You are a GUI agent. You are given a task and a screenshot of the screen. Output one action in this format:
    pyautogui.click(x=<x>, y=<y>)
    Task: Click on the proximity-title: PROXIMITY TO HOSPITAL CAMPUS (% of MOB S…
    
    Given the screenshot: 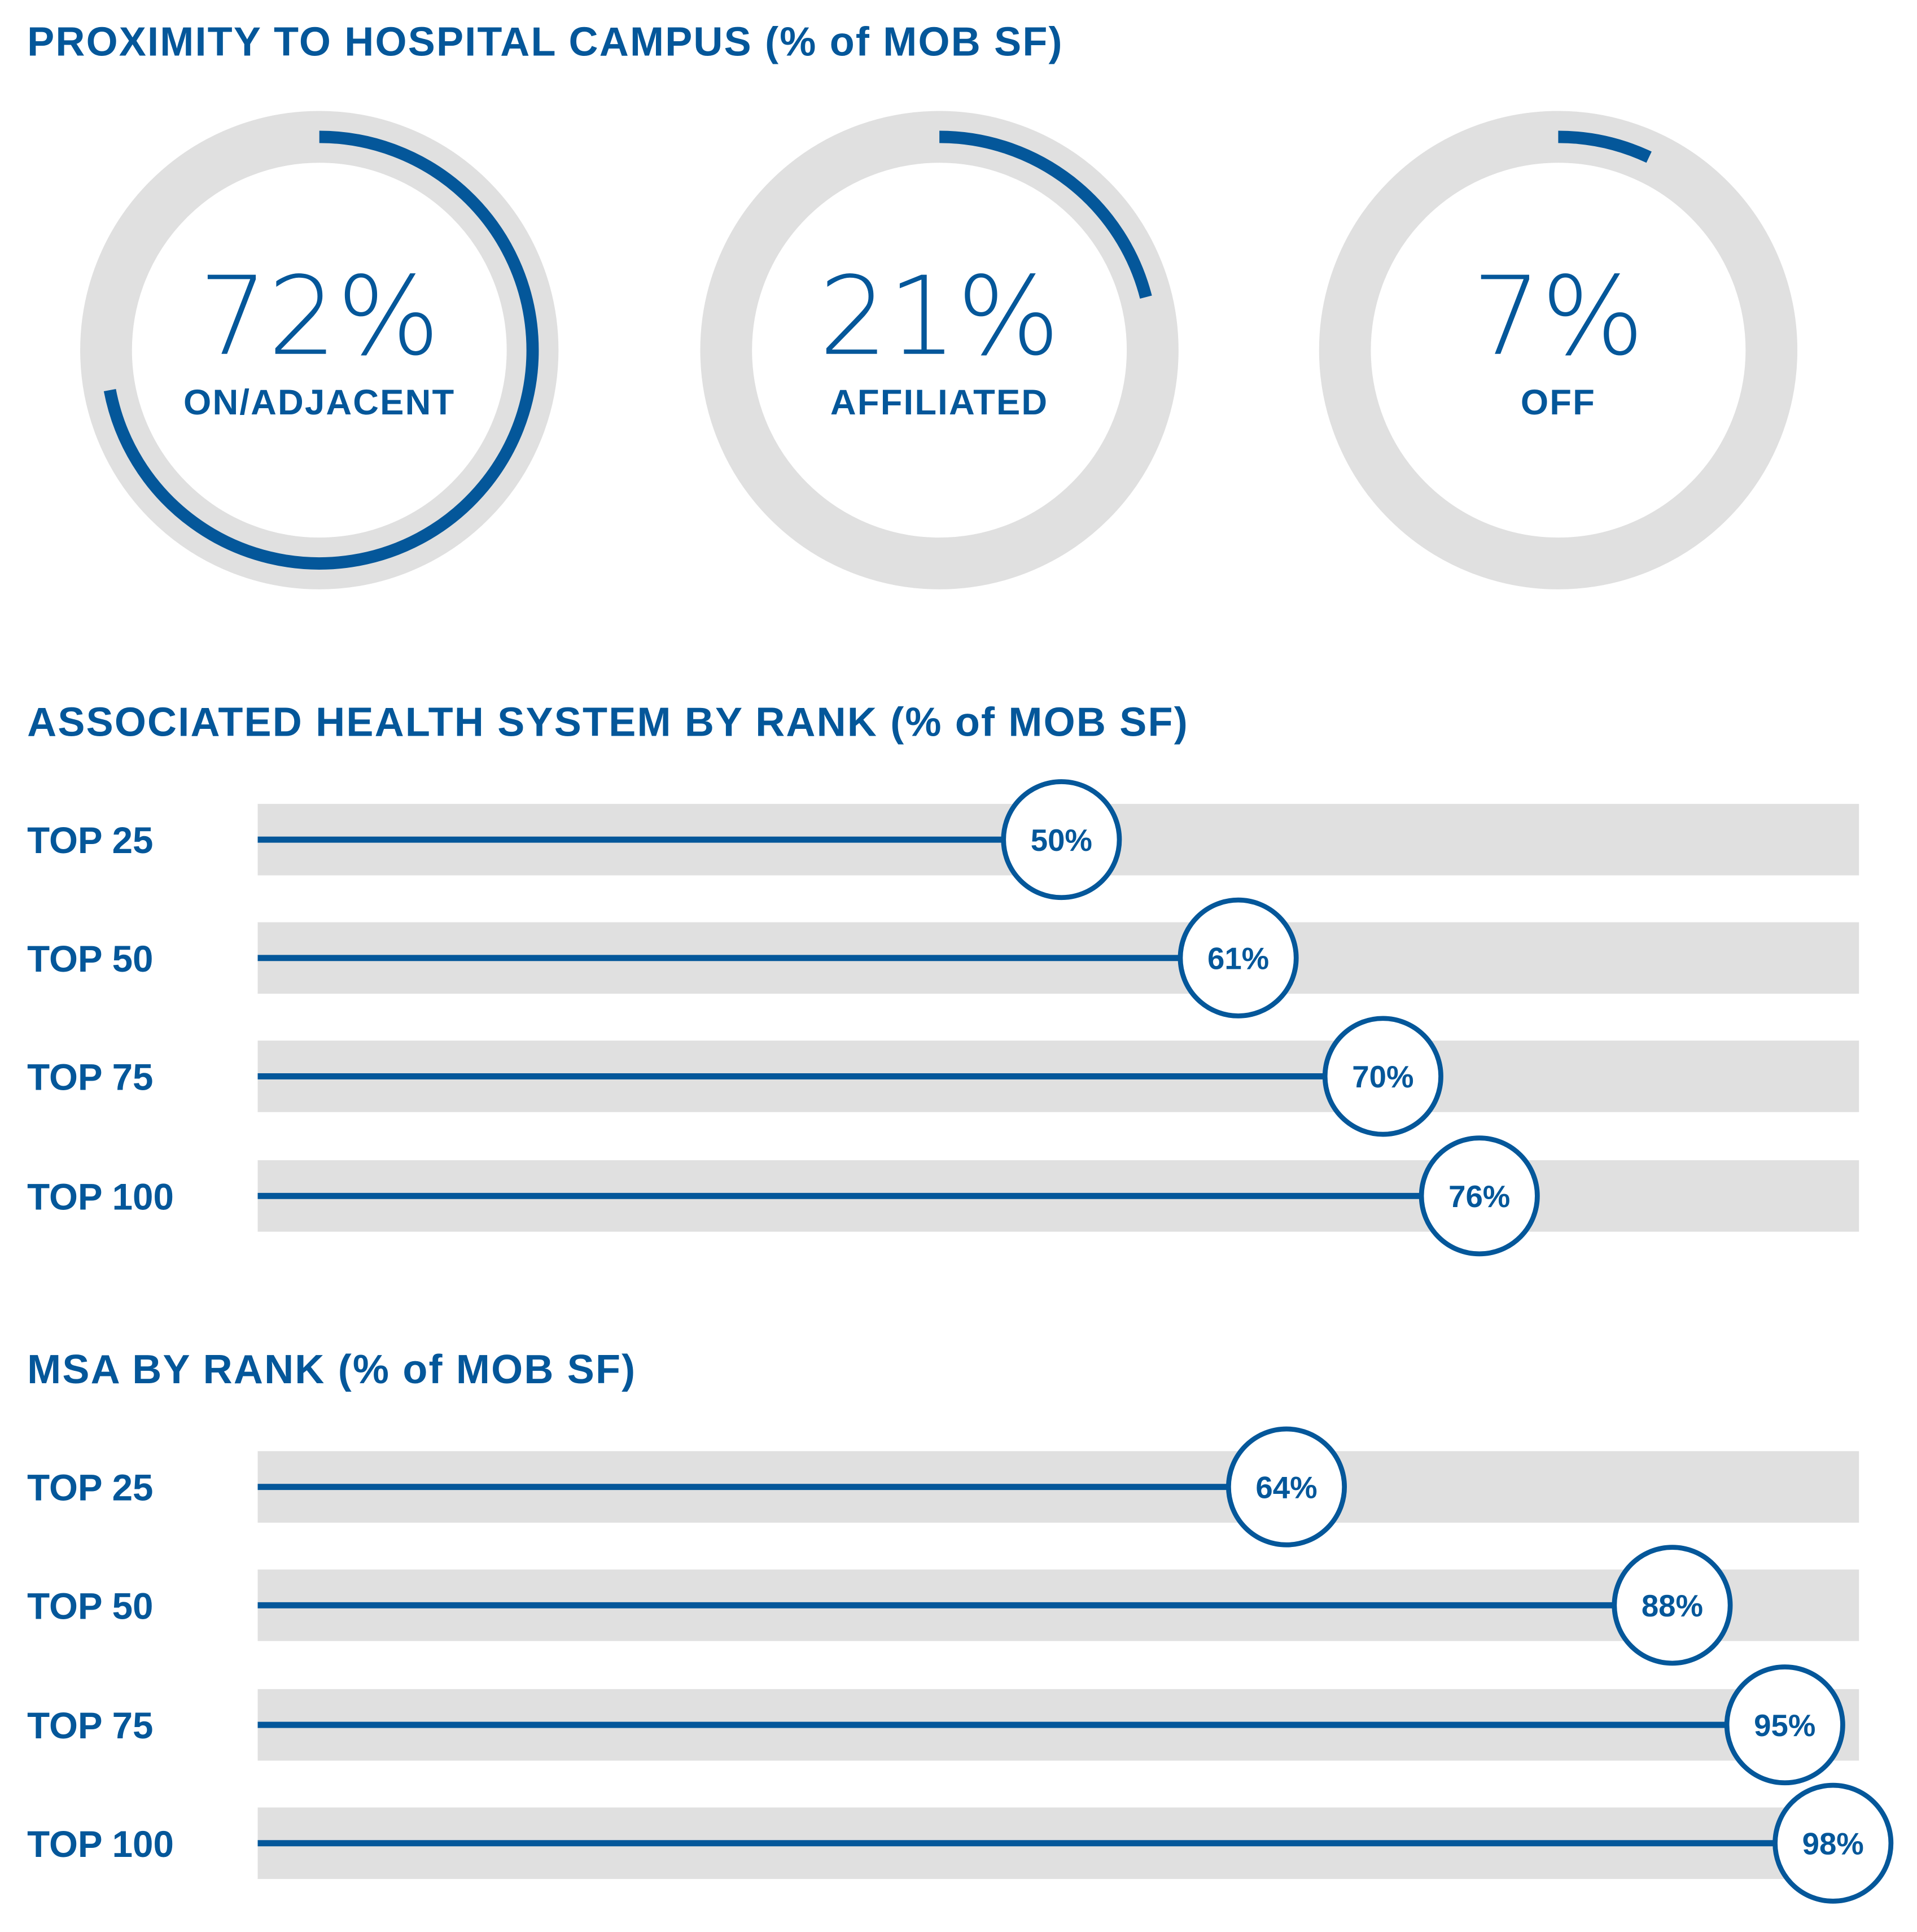 What is the action you would take?
    pyautogui.click(x=545, y=41)
    